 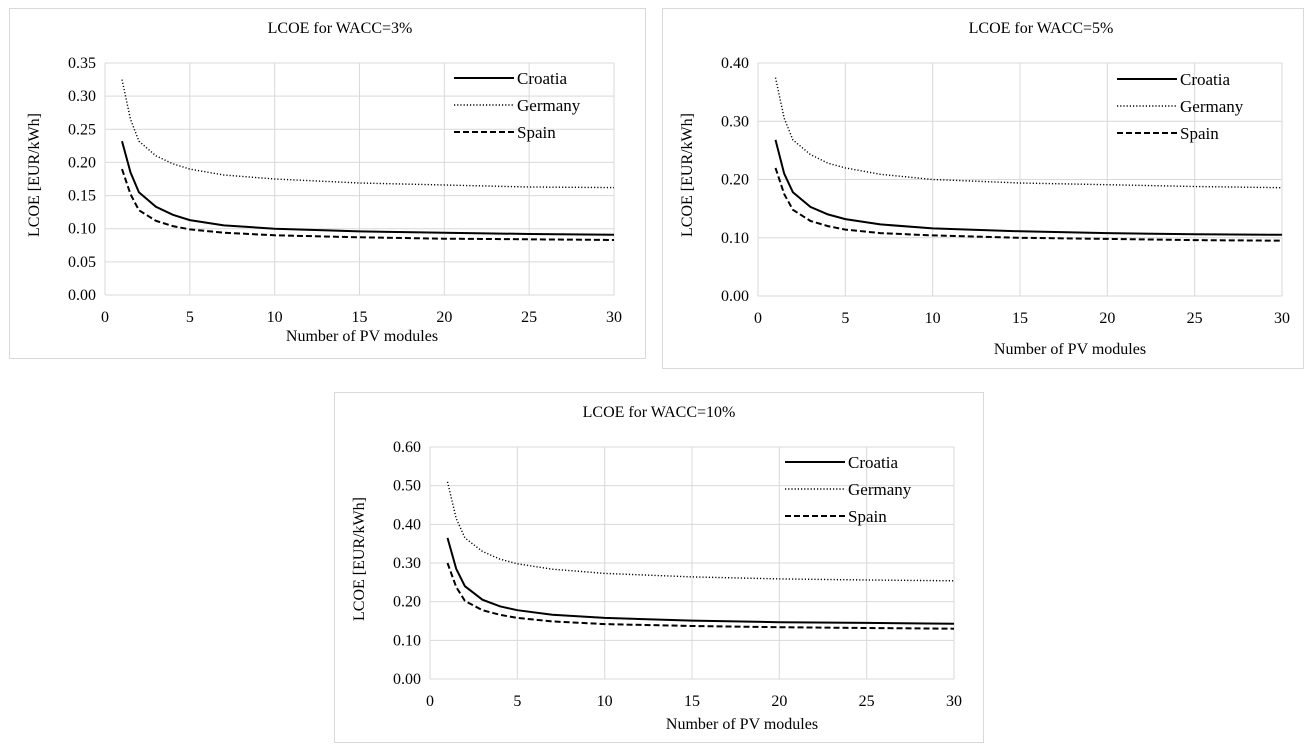 I want to click on chart-title: LCOE for WACC=10%, so click(x=659, y=412).